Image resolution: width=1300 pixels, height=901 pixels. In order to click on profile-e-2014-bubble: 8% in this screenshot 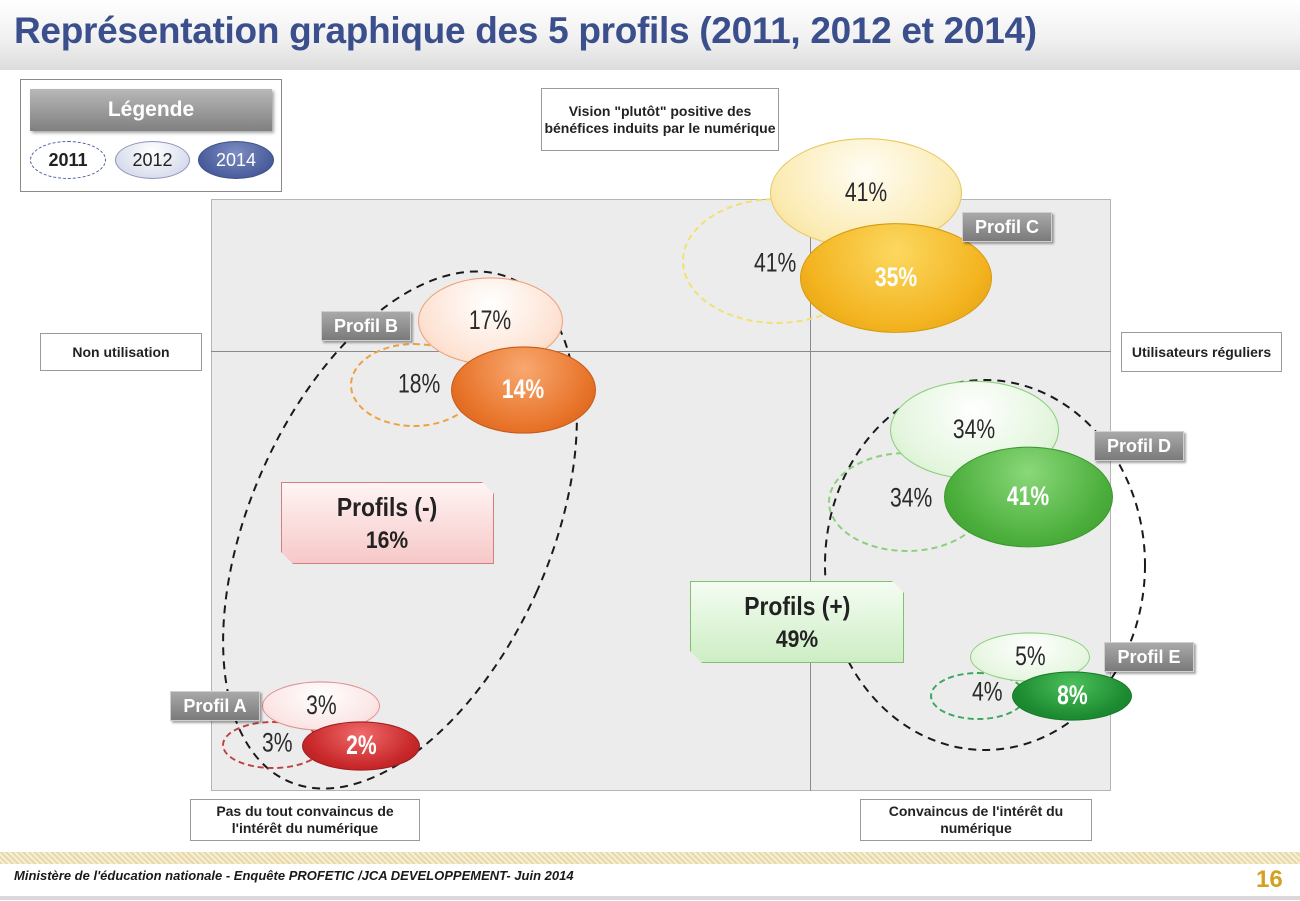, I will do `click(1072, 696)`.